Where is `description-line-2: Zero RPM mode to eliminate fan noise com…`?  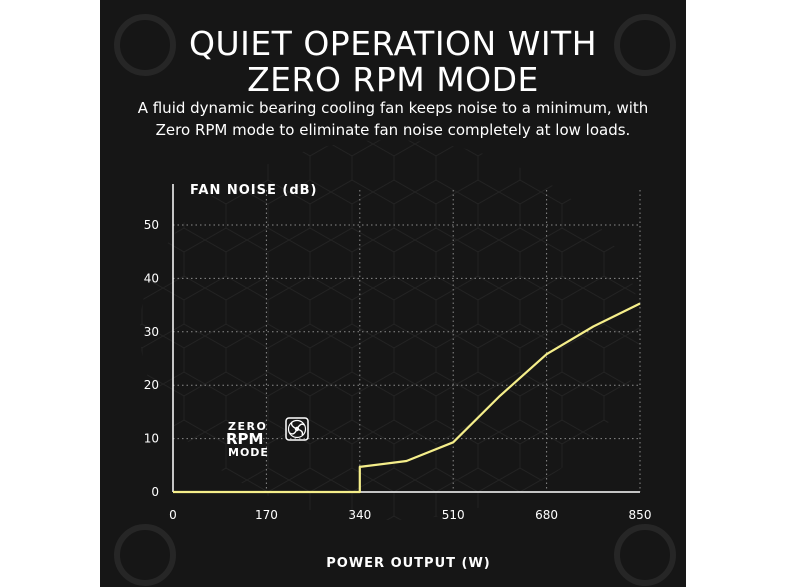 description-line-2: Zero RPM mode to eliminate fan noise com… is located at coordinates (393, 130).